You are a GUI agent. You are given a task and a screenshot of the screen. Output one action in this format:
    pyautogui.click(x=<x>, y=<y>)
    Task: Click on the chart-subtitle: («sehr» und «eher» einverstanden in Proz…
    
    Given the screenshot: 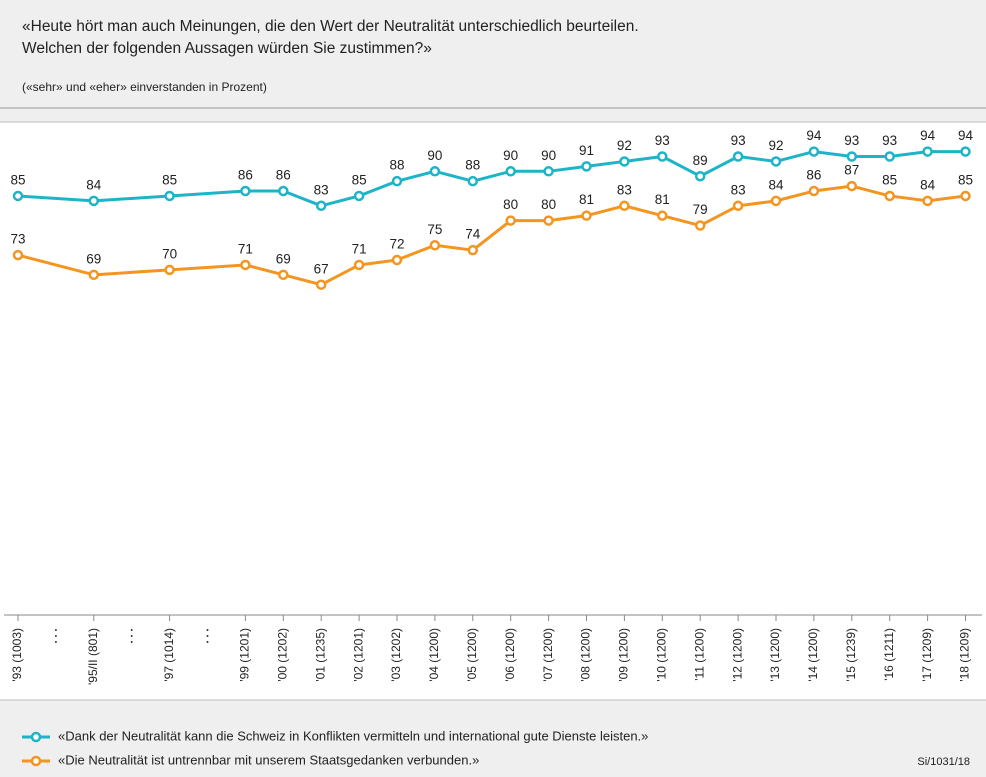 What is the action you would take?
    pyautogui.click(x=144, y=87)
    